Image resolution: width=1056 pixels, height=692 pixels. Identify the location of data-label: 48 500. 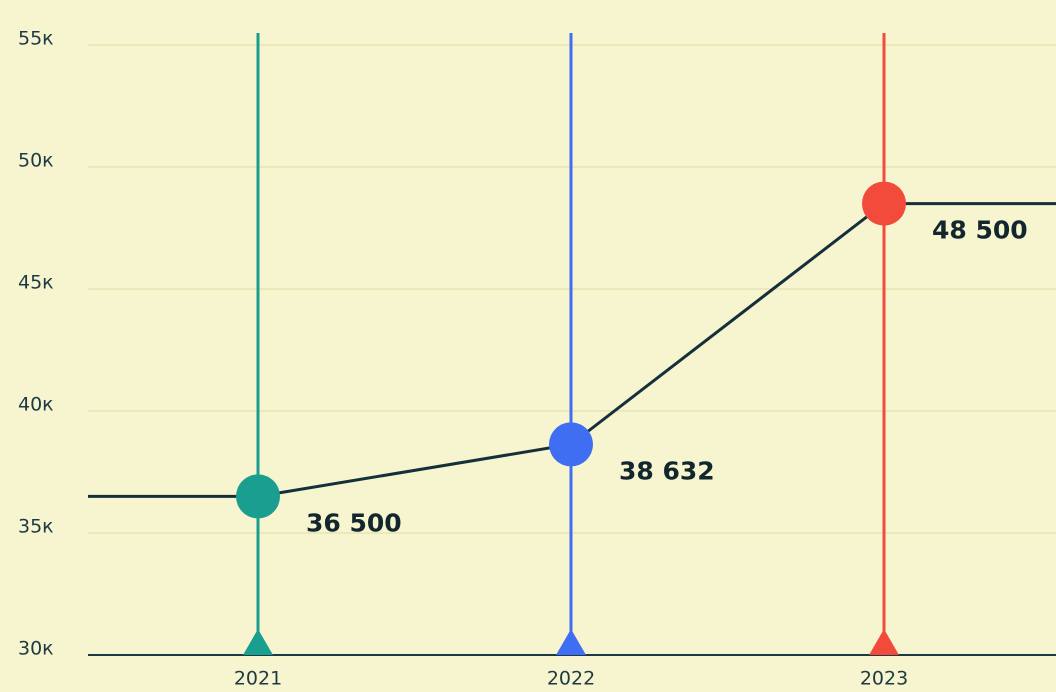
(980, 230).